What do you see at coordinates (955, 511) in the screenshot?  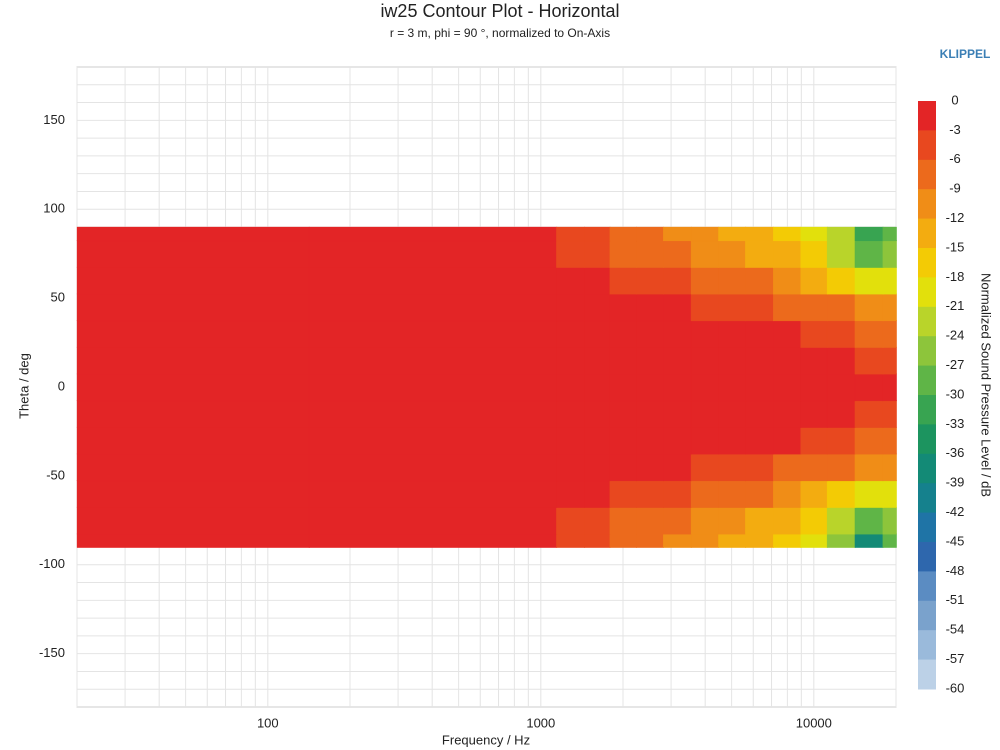 I see `colorbar-tick-label: -42` at bounding box center [955, 511].